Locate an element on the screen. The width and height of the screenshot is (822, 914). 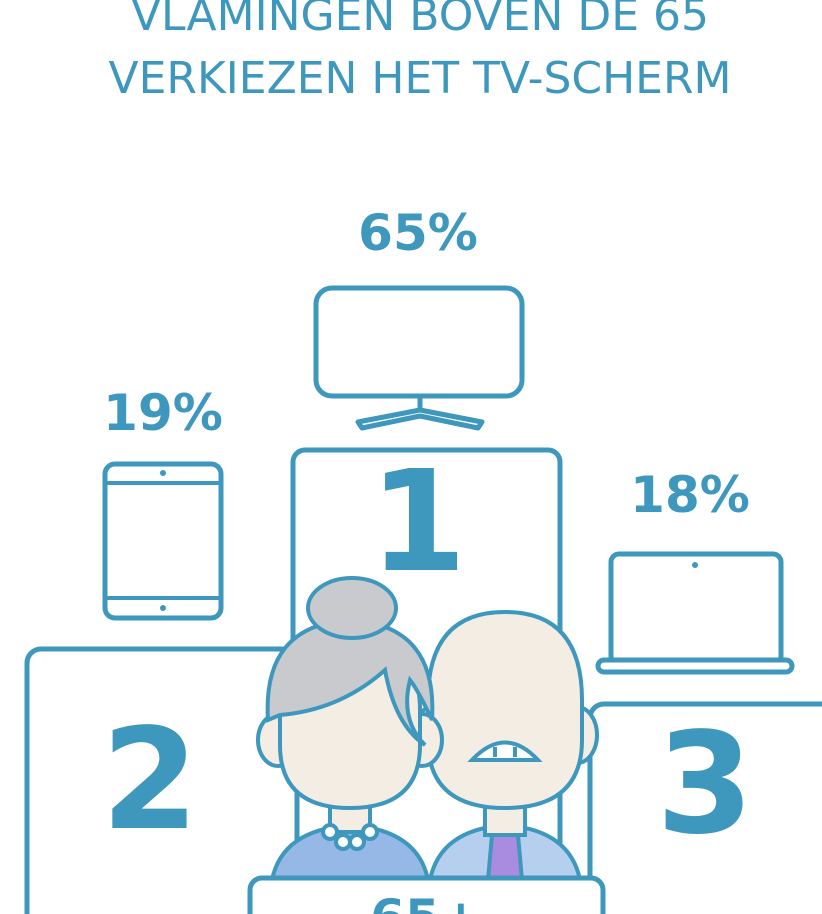
share-label: 18% is located at coordinates (690, 495).